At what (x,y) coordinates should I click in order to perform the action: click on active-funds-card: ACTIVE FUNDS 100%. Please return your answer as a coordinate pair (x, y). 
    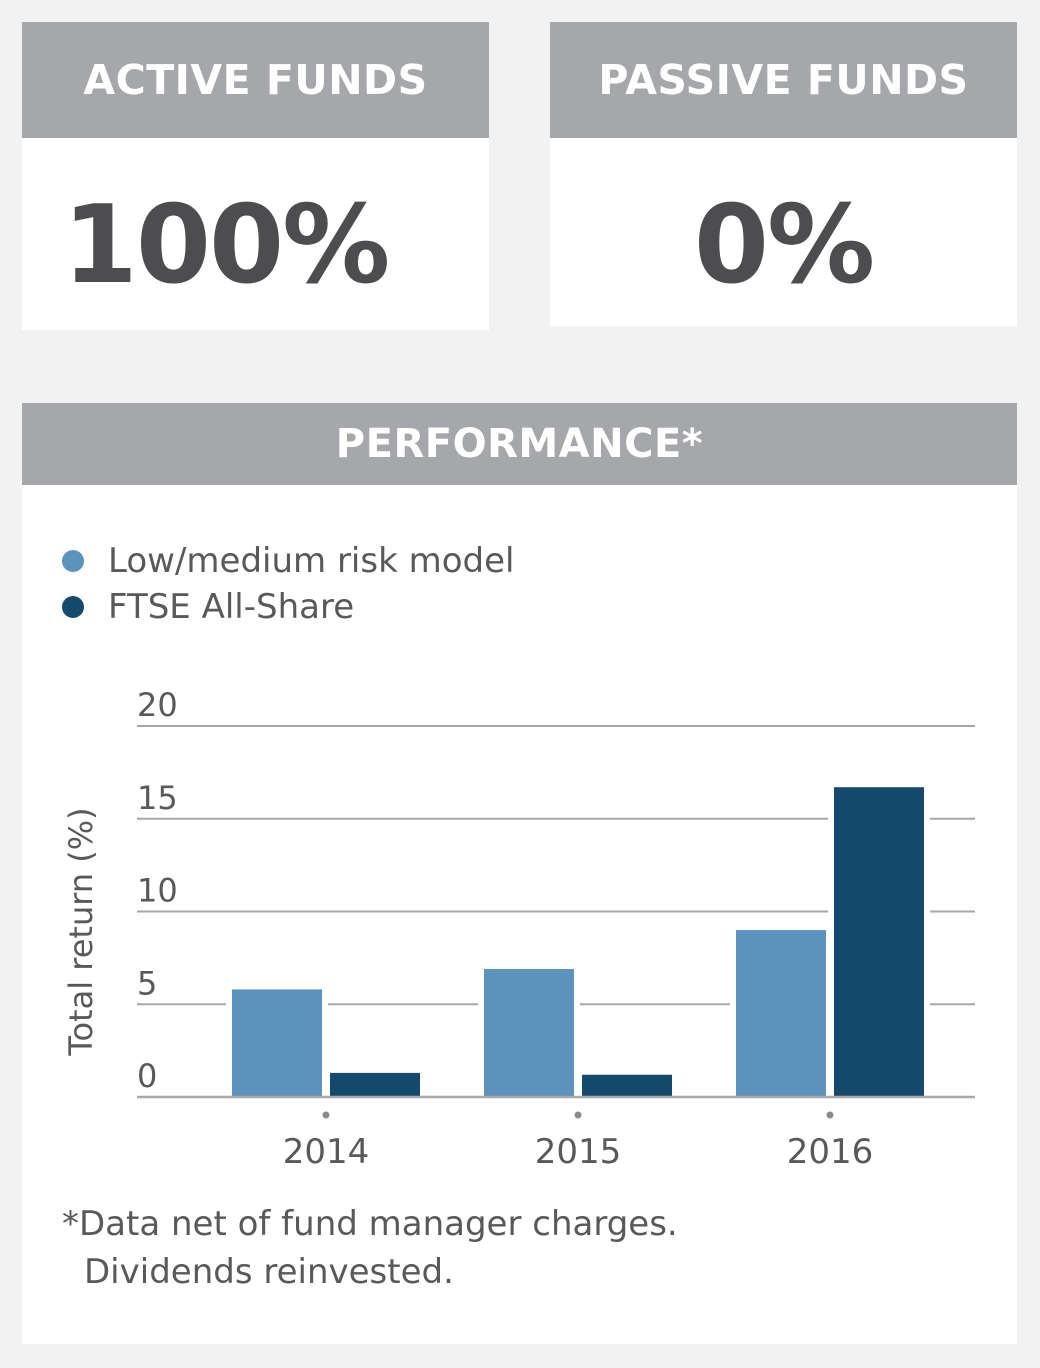
    Looking at the image, I should click on (255, 176).